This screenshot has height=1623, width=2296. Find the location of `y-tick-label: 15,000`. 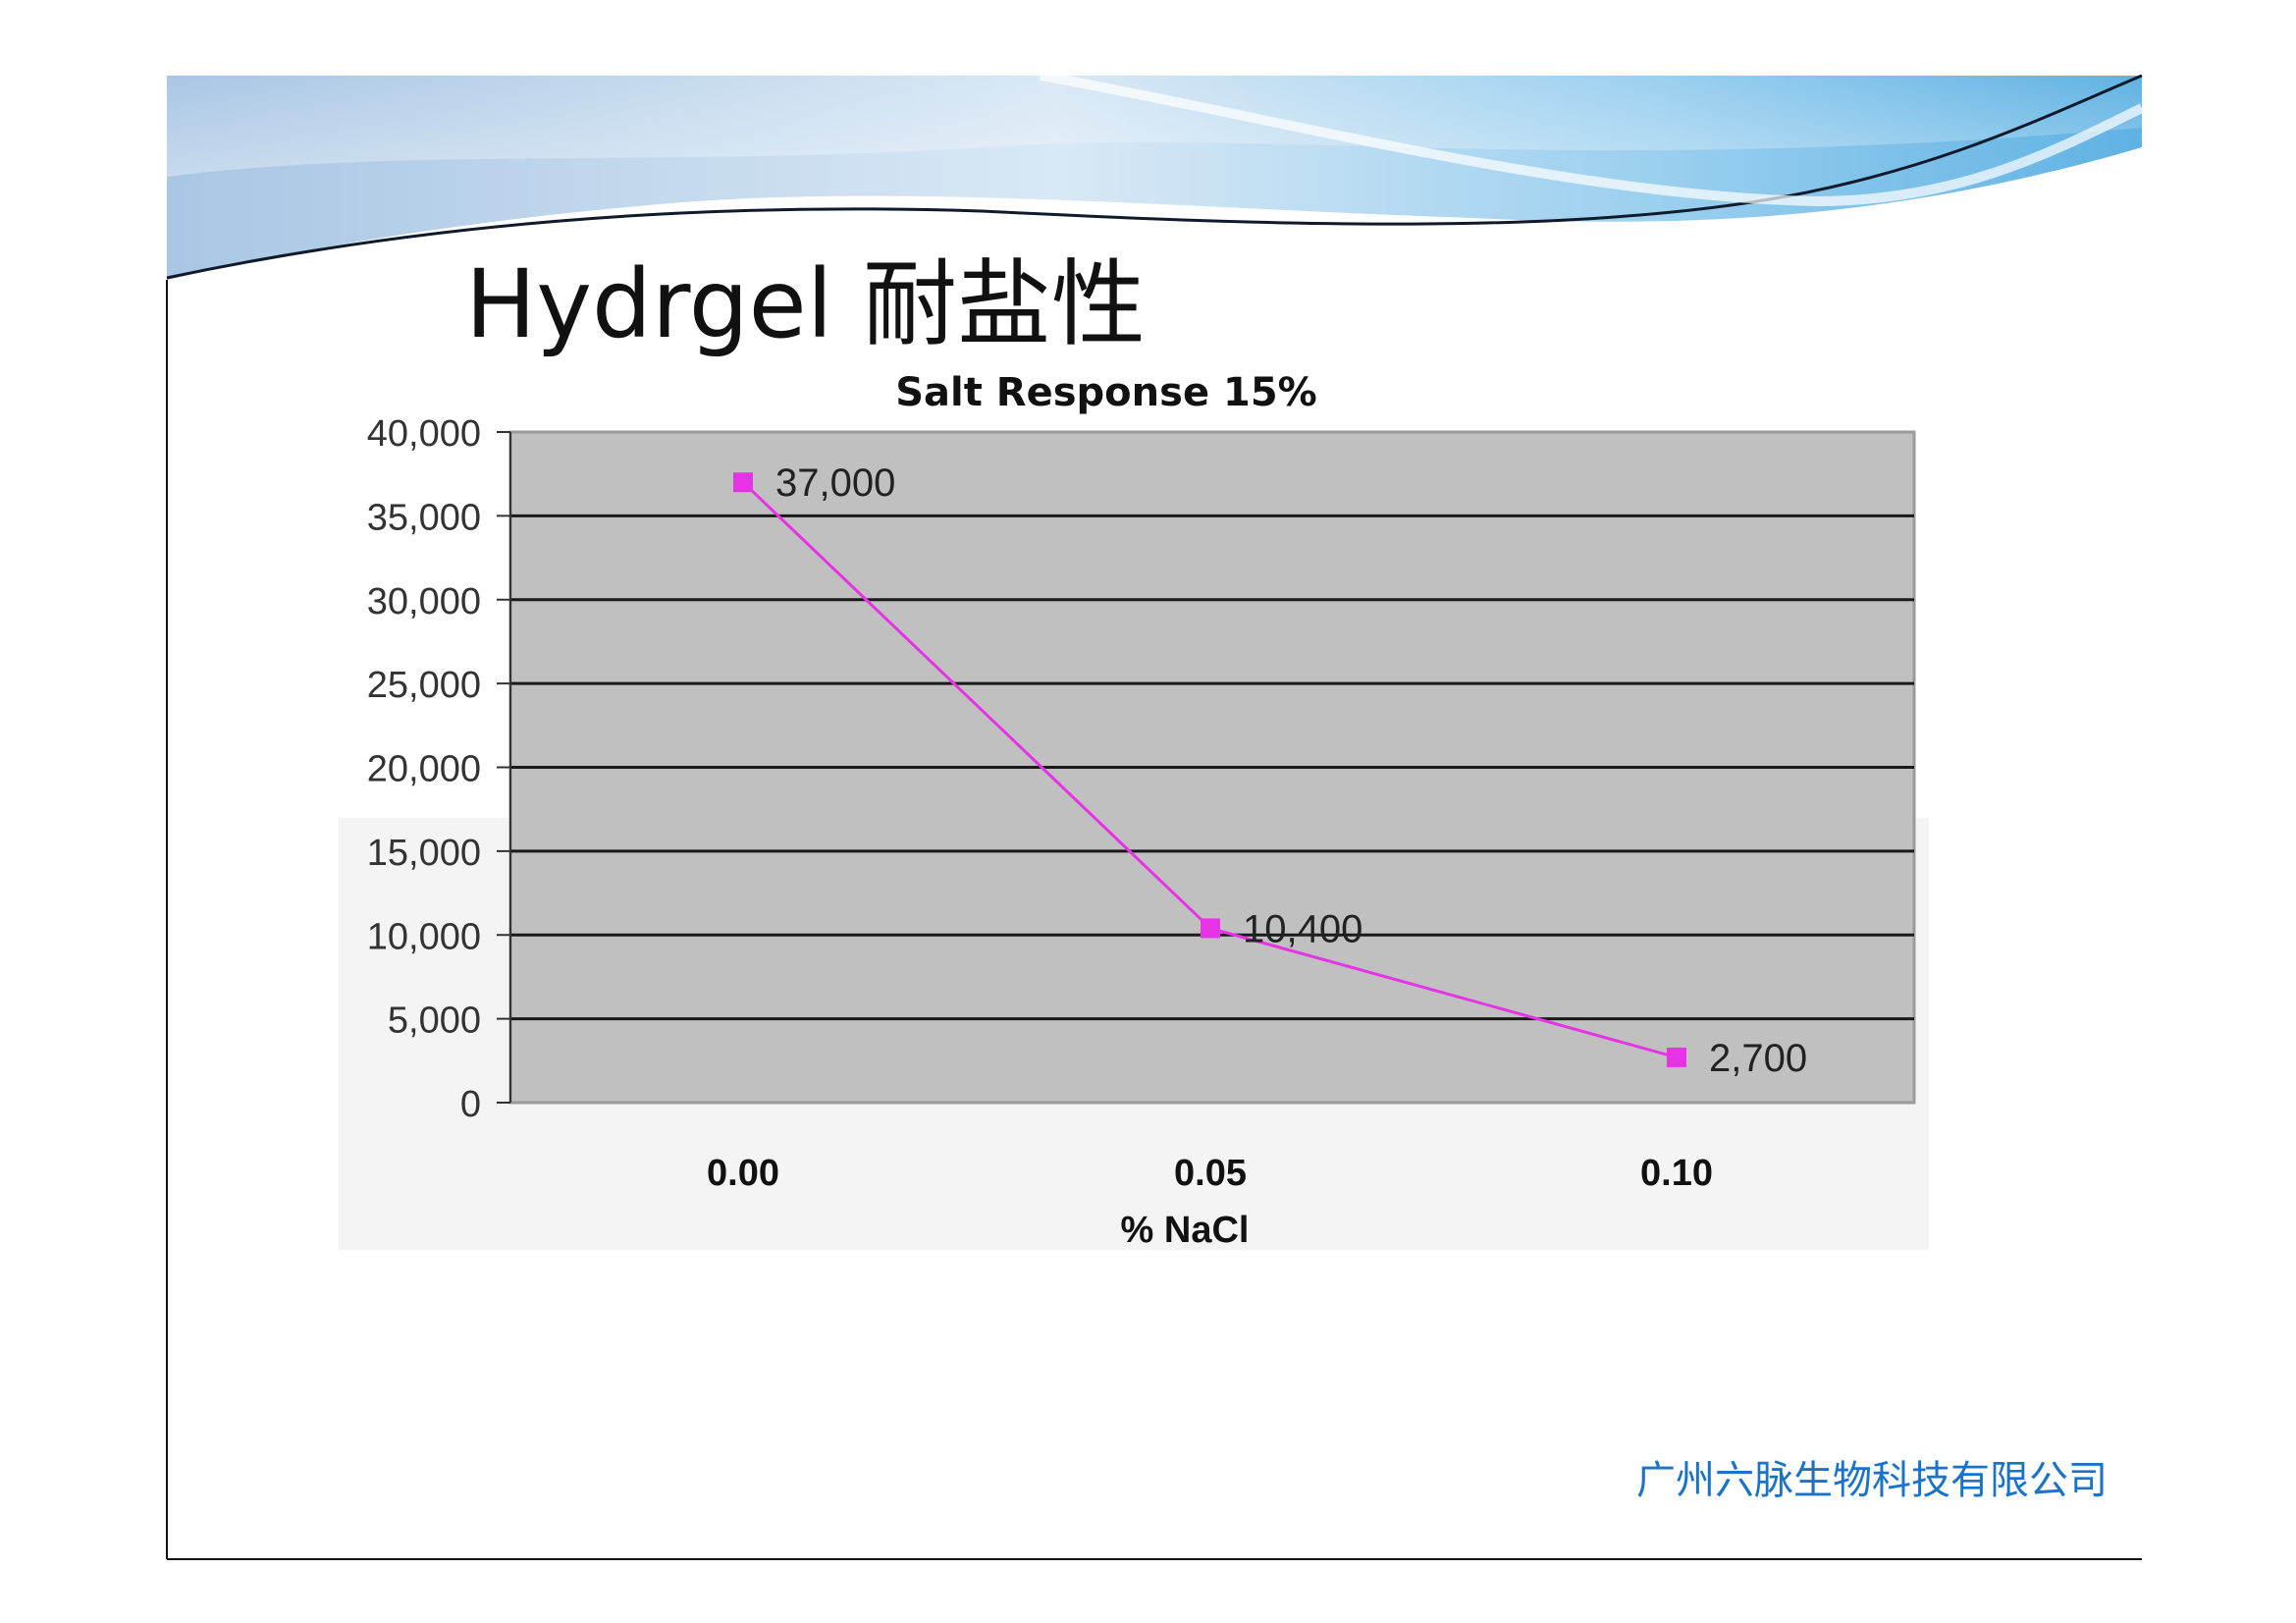

y-tick-label: 15,000 is located at coordinates (424, 853).